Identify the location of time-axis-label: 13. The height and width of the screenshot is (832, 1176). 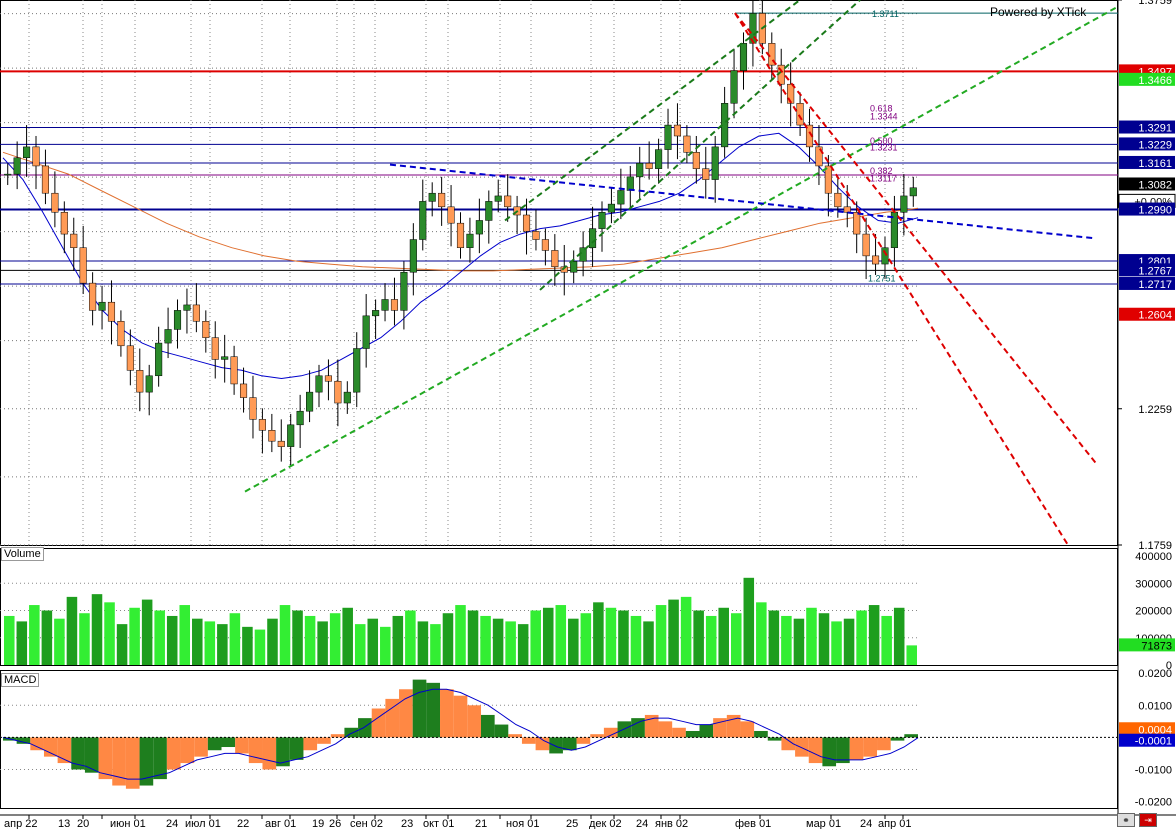
(64, 823).